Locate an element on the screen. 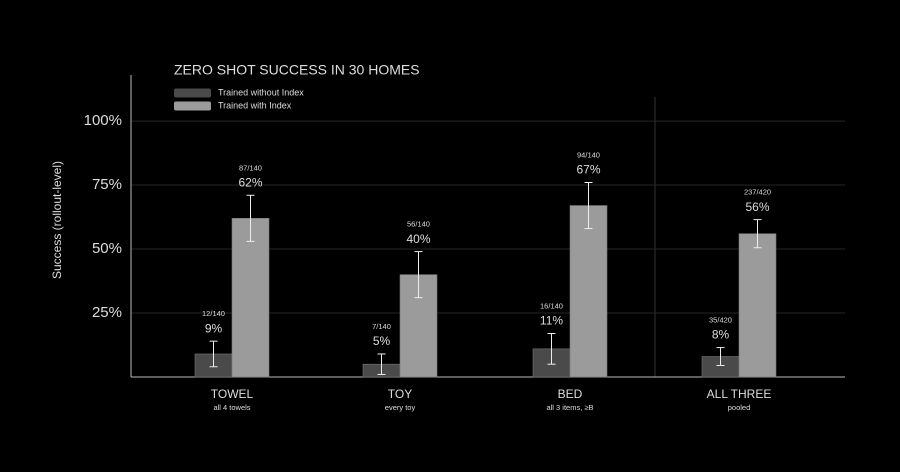 The height and width of the screenshot is (472, 900). count-label: 56/140 is located at coordinates (418, 224).